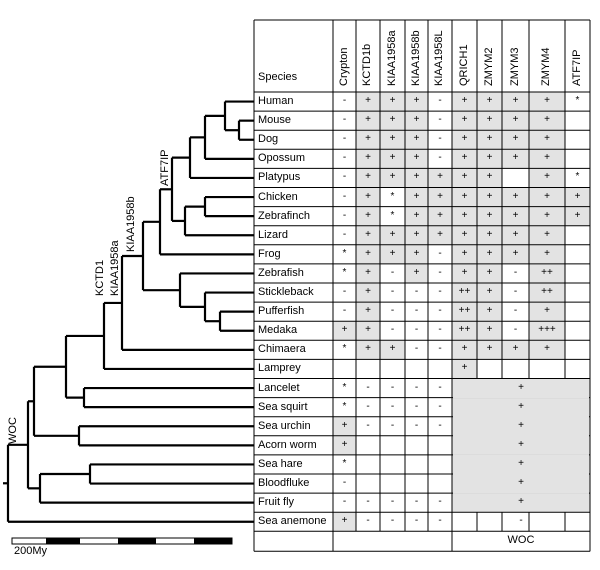 The image size is (600, 570). What do you see at coordinates (268, 139) in the screenshot?
I see `species-label: Dog` at bounding box center [268, 139].